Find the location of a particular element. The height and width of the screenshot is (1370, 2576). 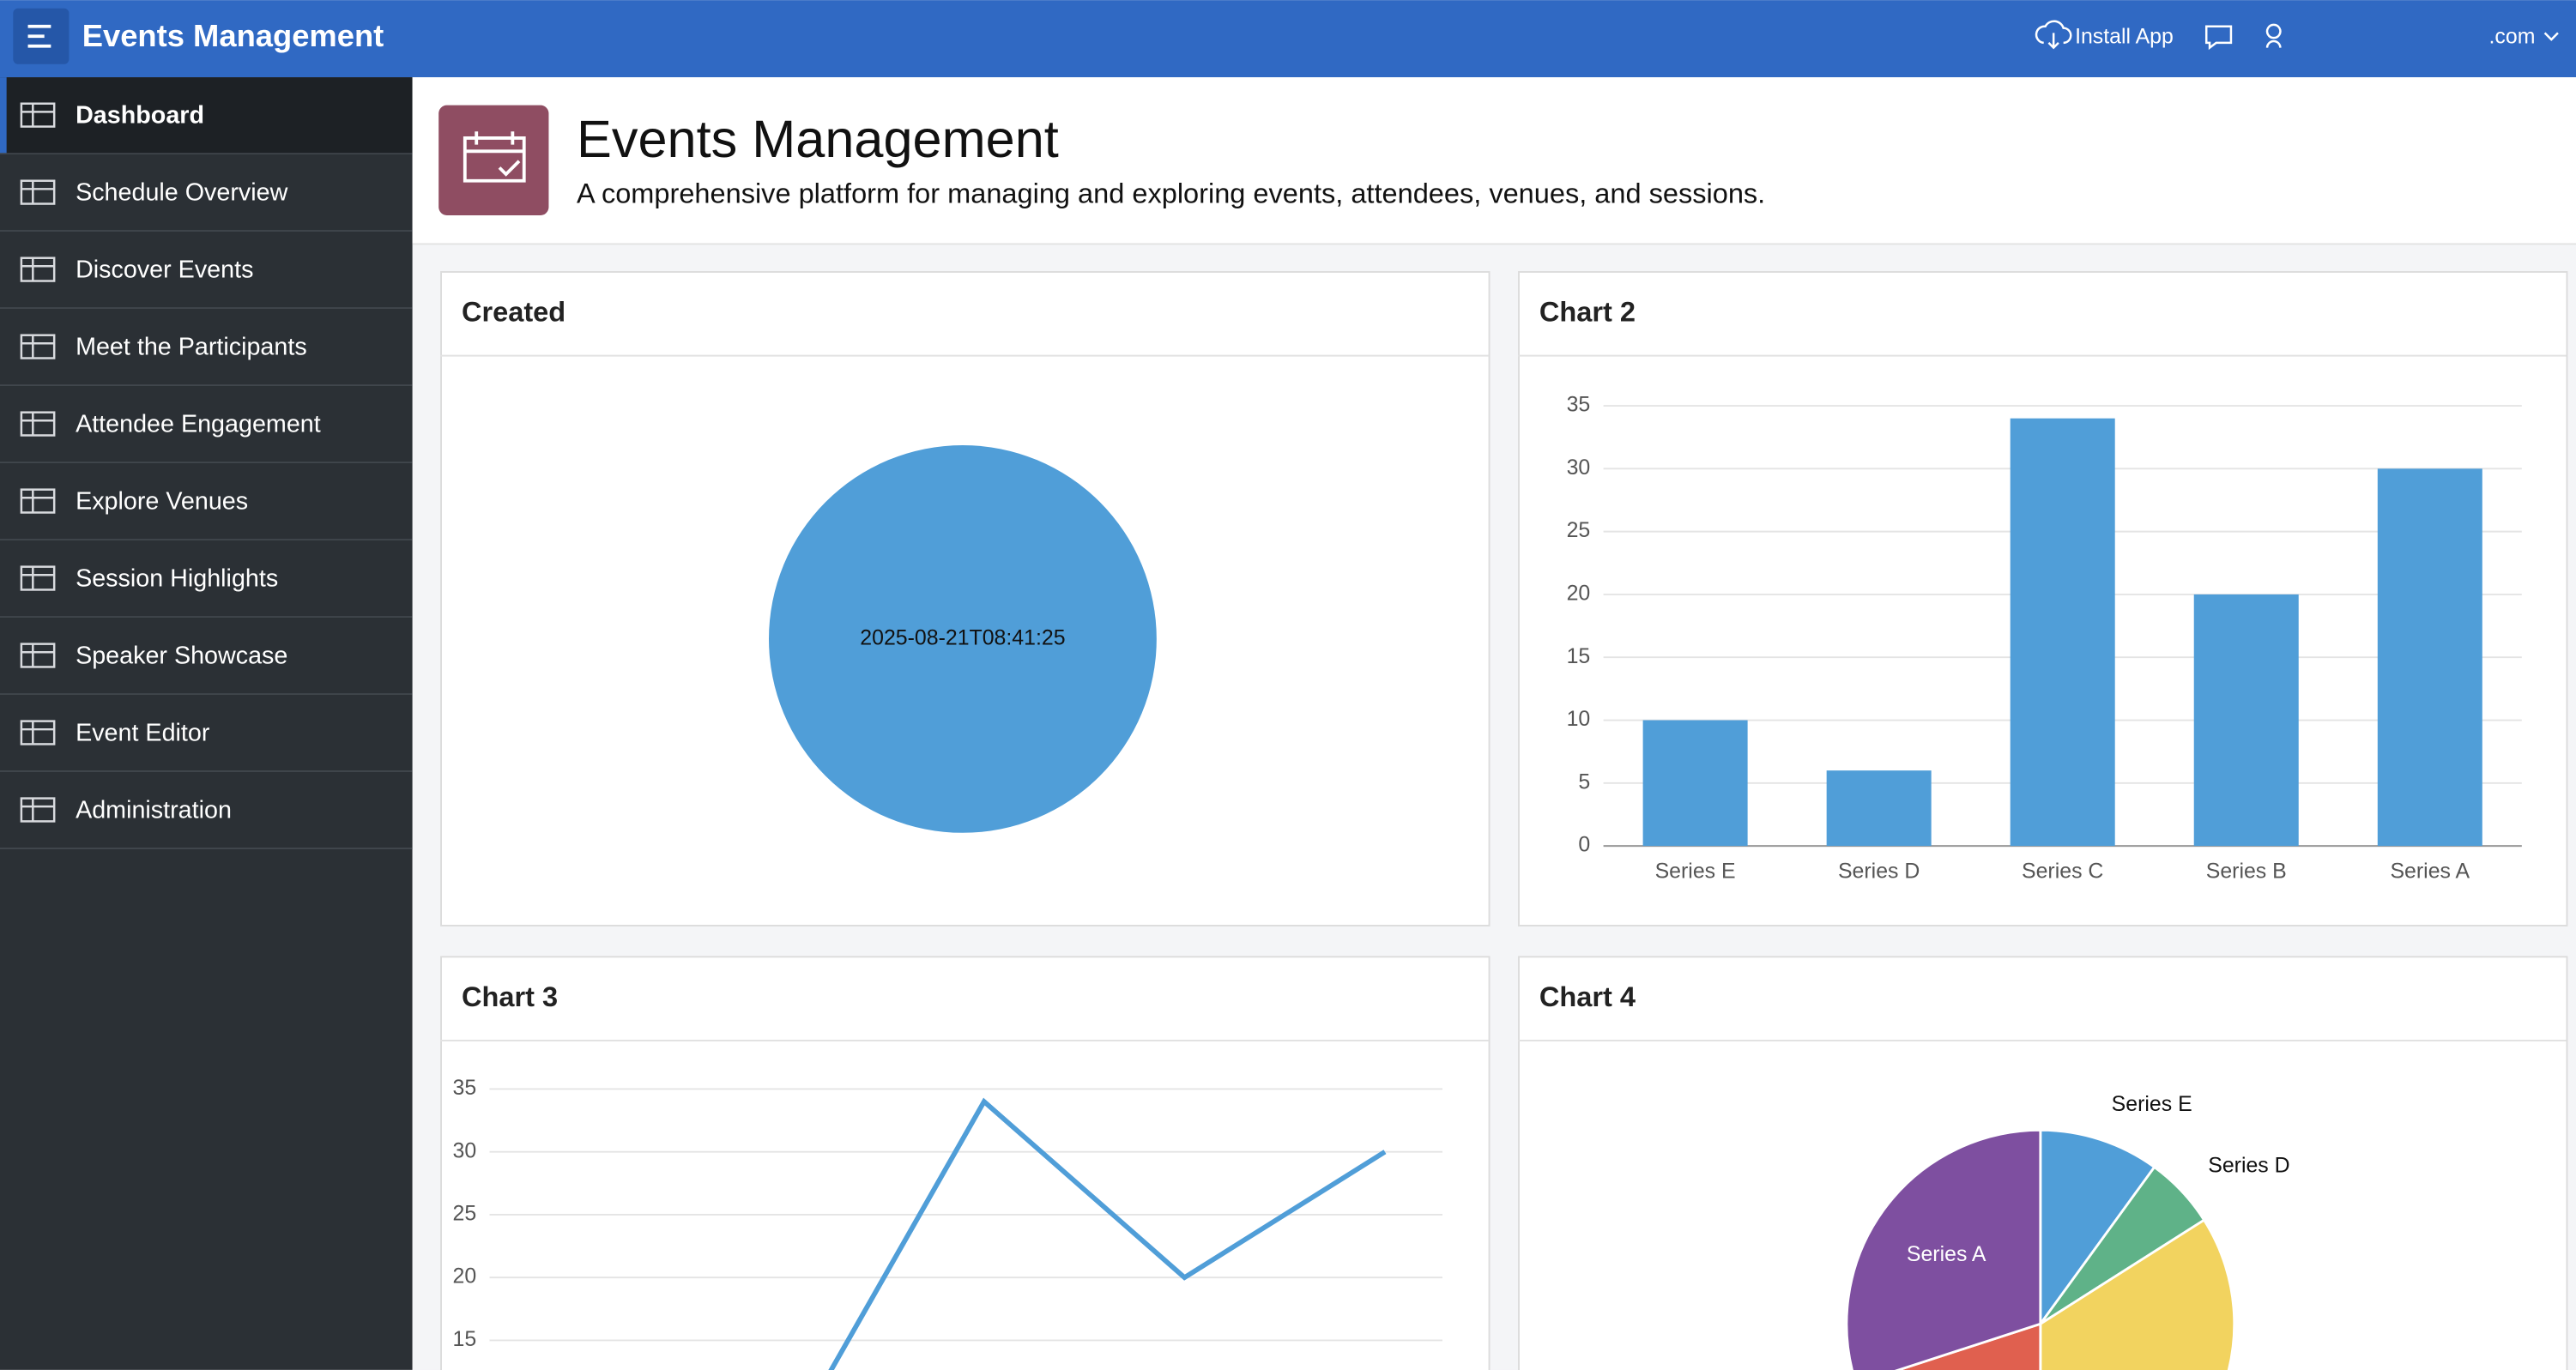

chart-title: Chart 2 is located at coordinates (1587, 311).